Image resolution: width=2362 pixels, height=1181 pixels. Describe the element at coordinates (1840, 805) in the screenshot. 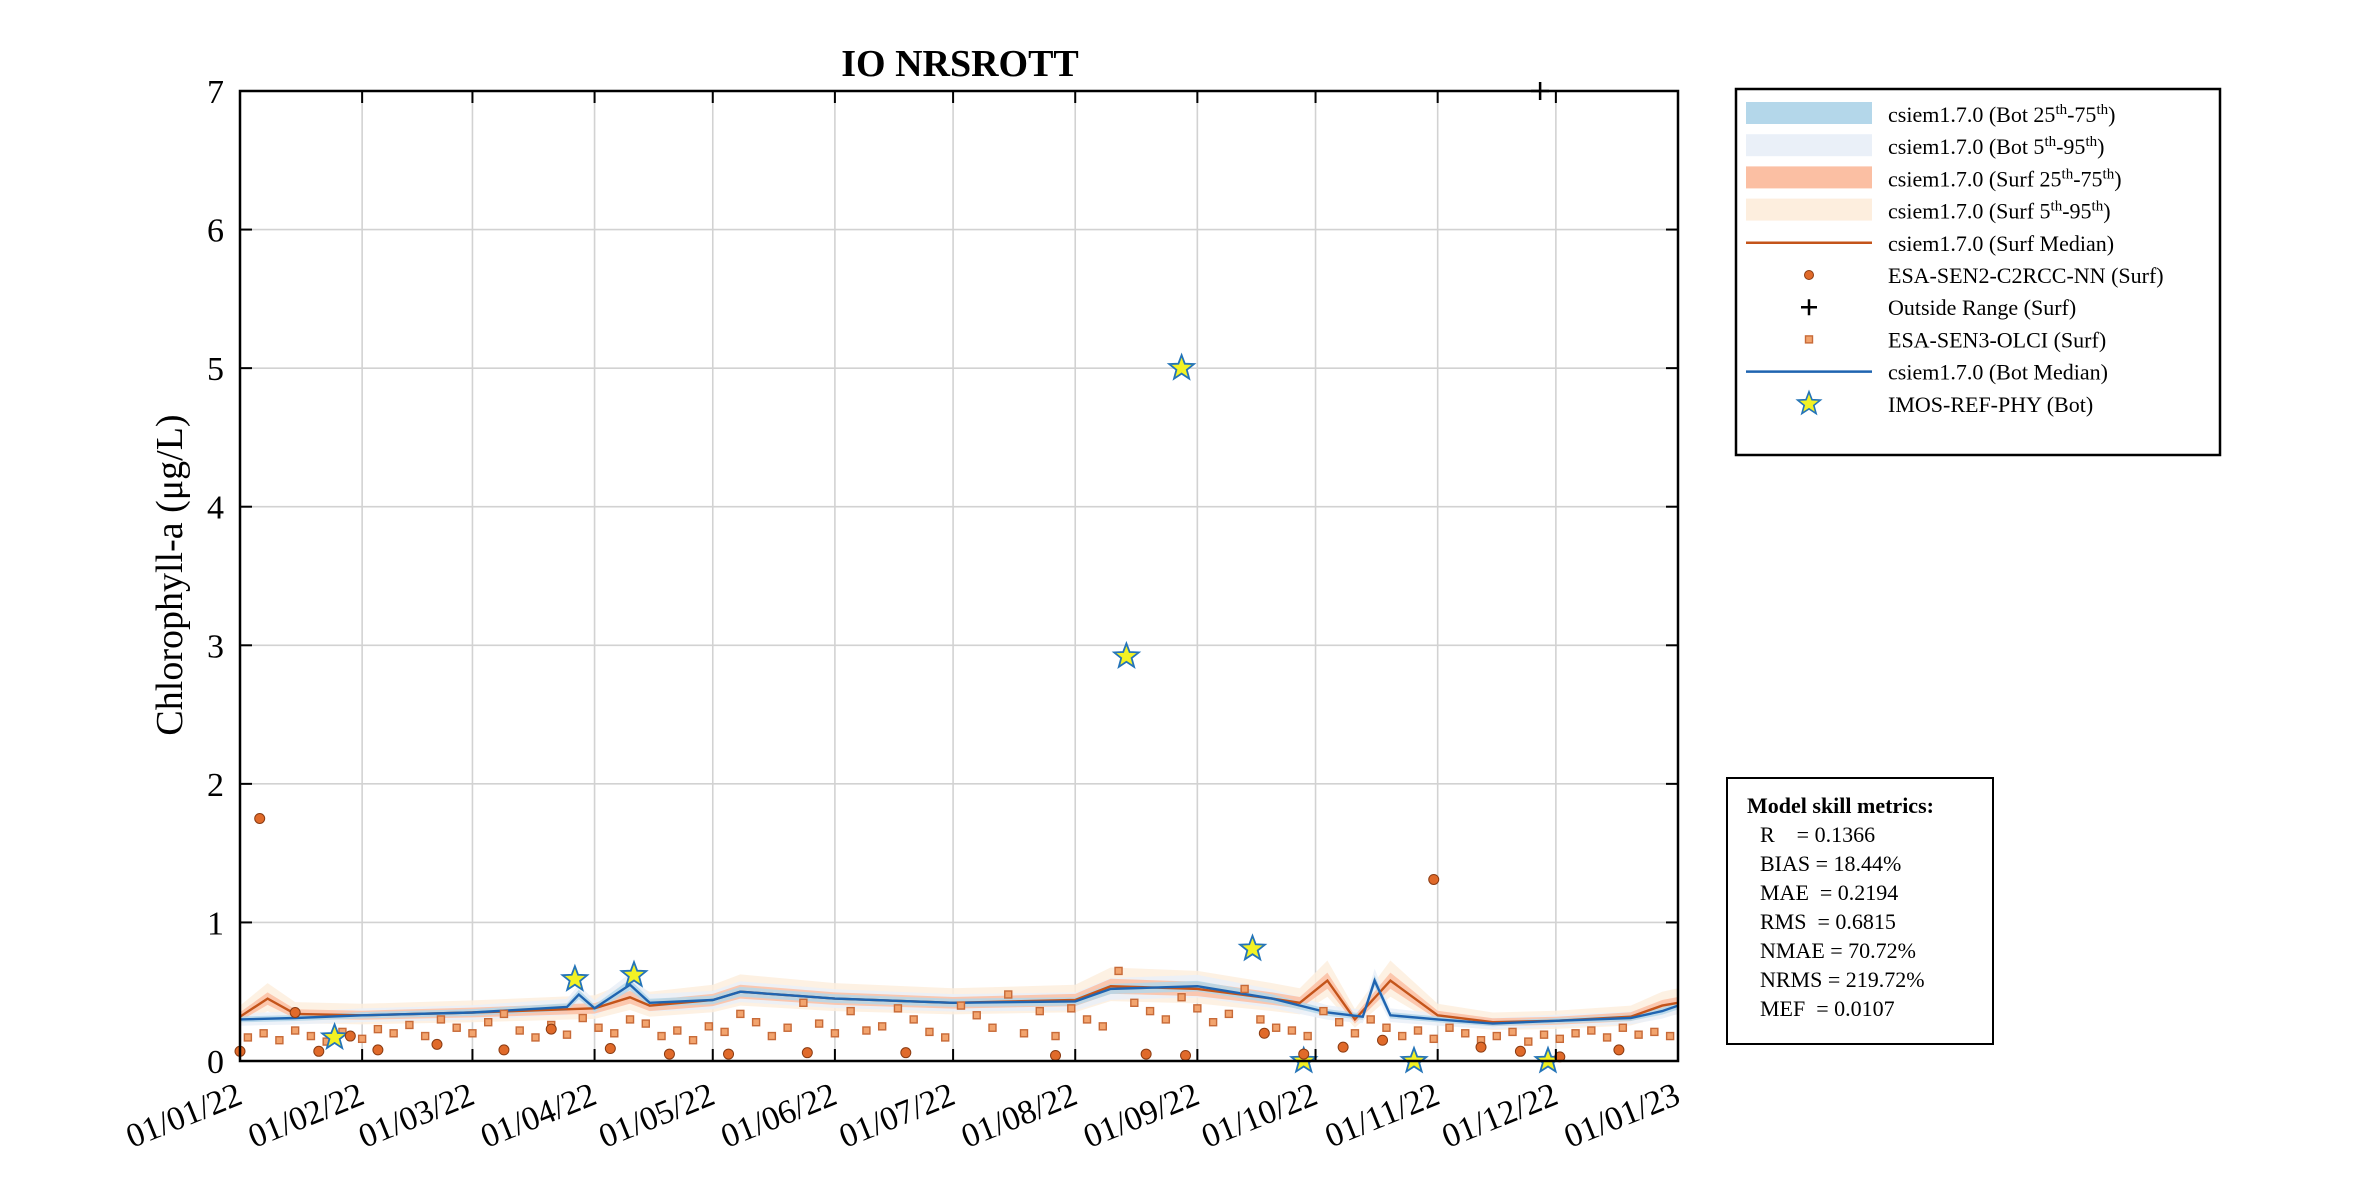

I see `skill-title: Model skill metrics:` at that location.